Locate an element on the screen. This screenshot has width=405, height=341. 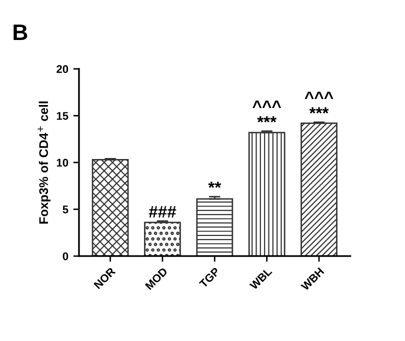
y-tick-label: 15 is located at coordinates (62, 116).